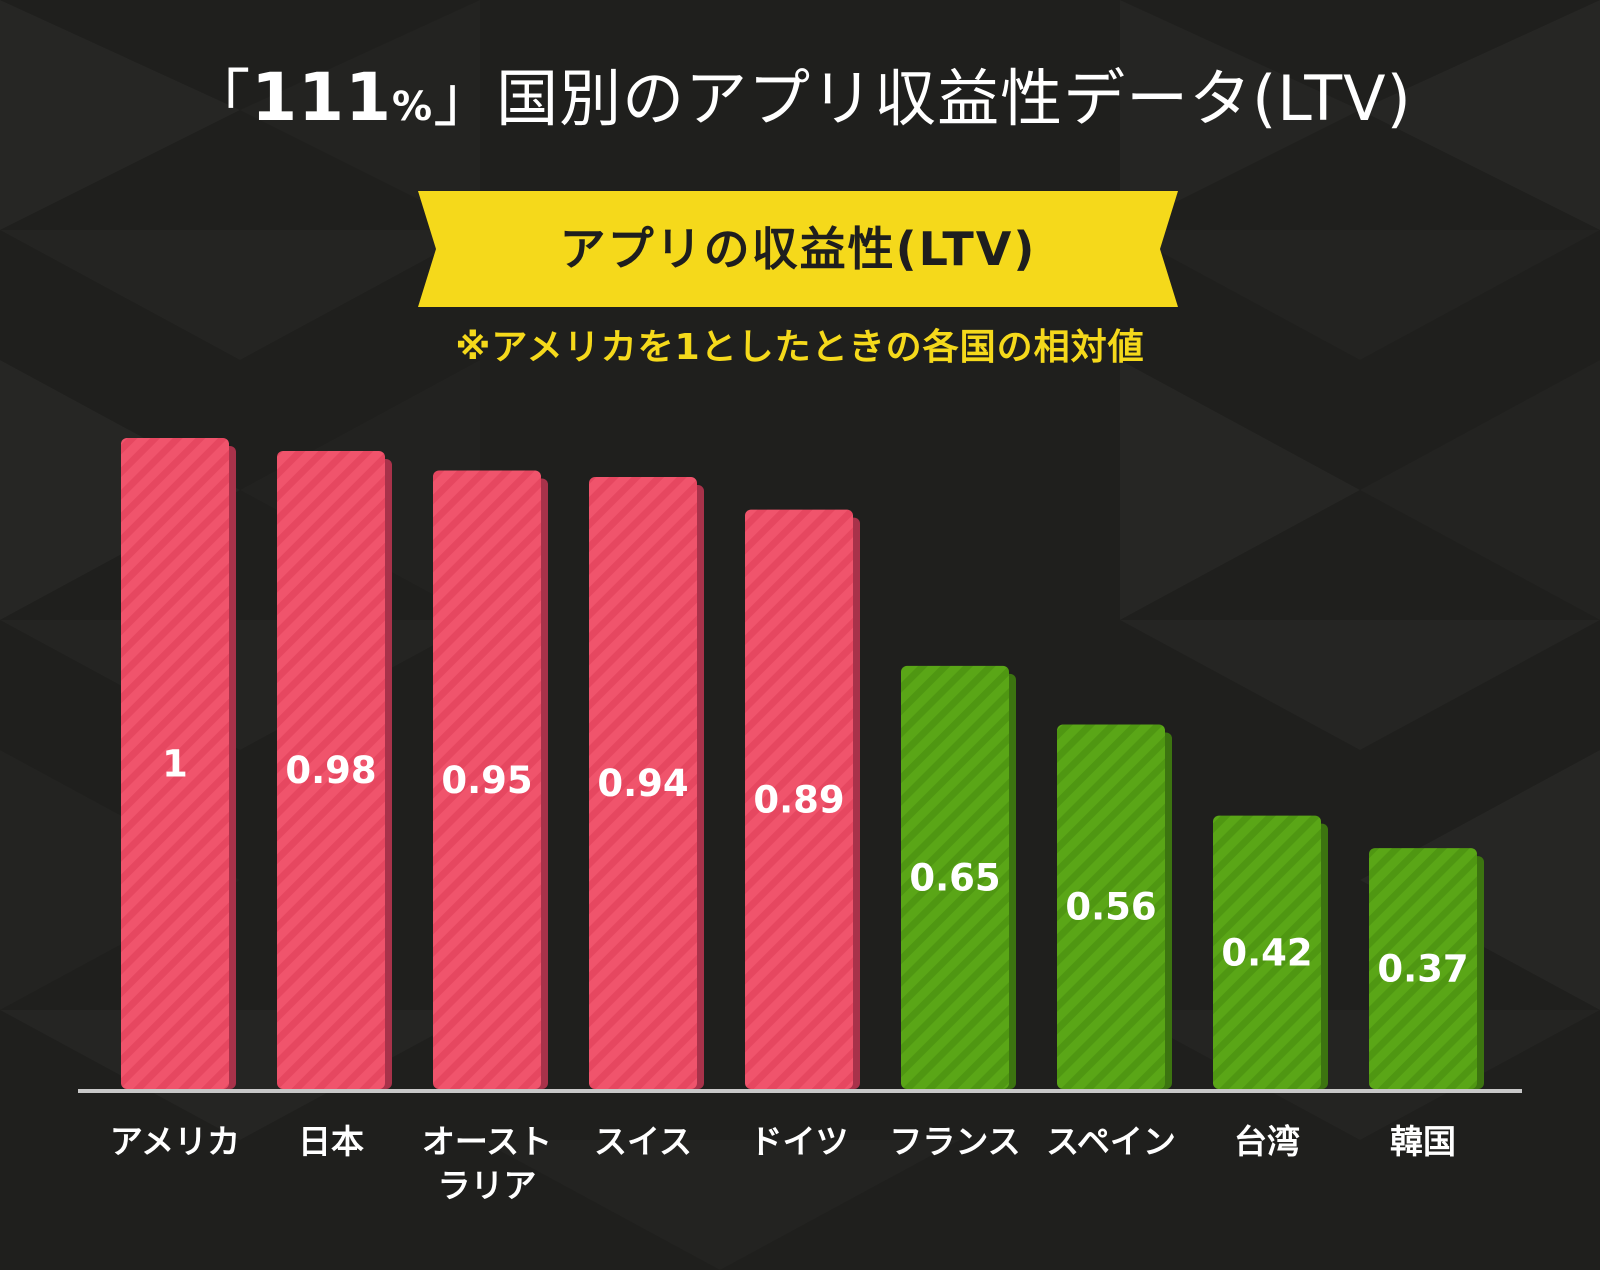 Image resolution: width=1600 pixels, height=1270 pixels. Describe the element at coordinates (175, 1141) in the screenshot. I see `x-label-usa: アメリカ` at that location.